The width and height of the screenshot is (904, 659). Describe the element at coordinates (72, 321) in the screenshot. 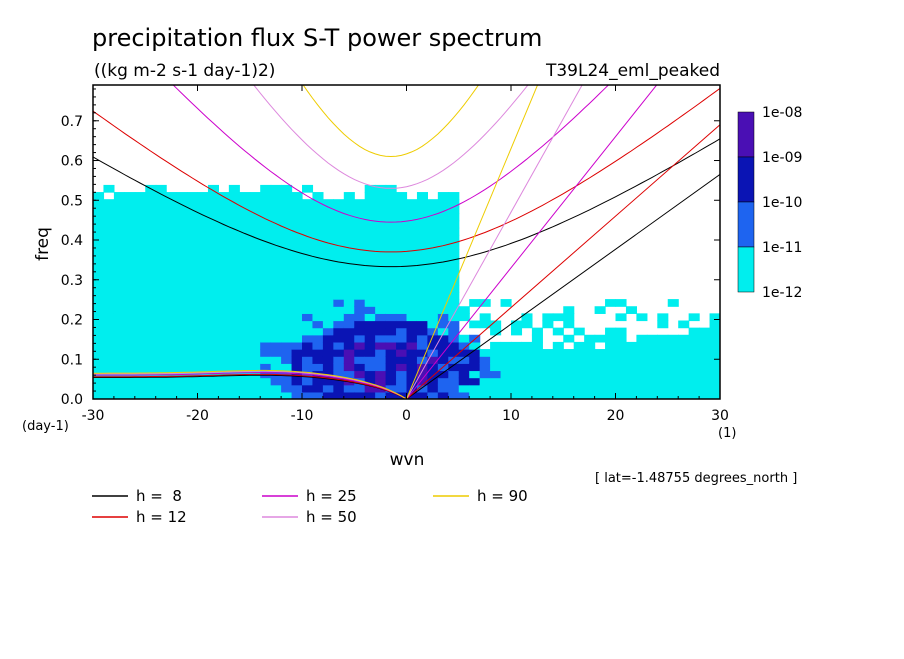

I see `y-tick-label: 0.2` at that location.